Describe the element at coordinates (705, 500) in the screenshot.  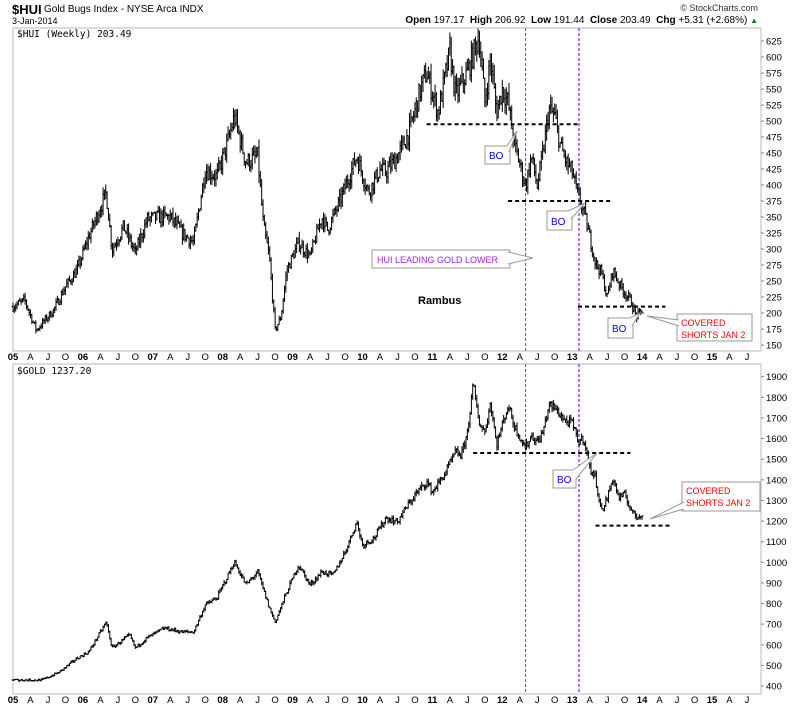
I see `covered-callout-gold: COVERED SHORTS JAN 2` at that location.